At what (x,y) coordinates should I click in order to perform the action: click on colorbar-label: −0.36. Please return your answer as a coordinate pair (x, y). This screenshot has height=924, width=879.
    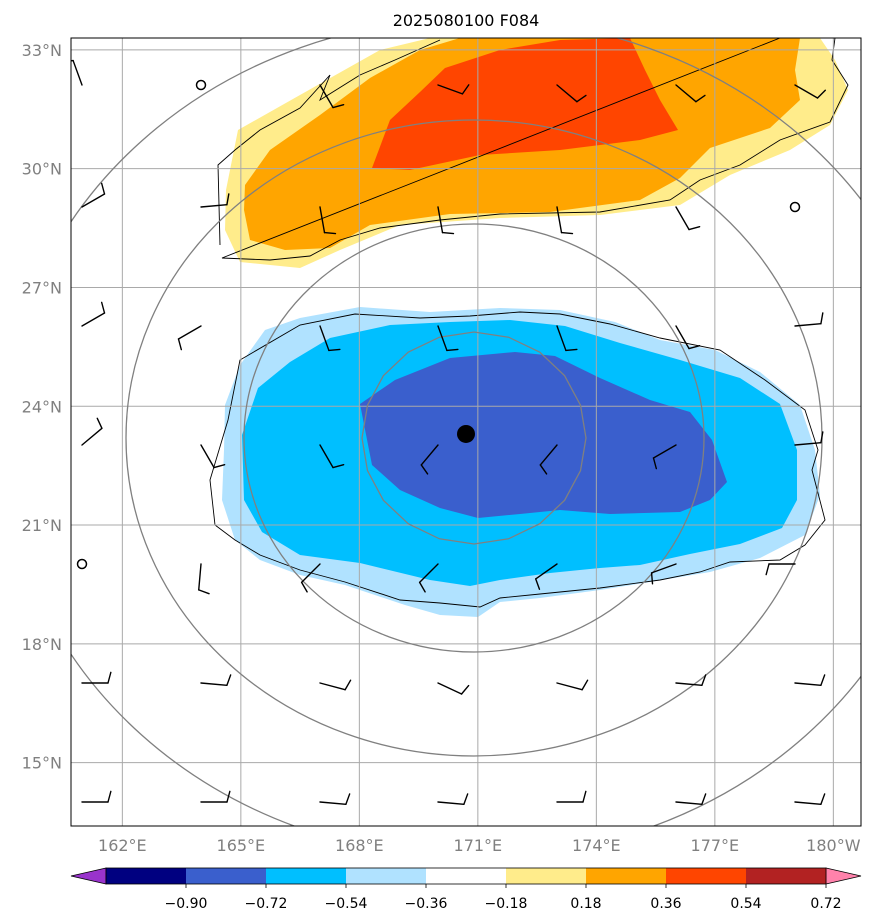
    Looking at the image, I should click on (426, 904).